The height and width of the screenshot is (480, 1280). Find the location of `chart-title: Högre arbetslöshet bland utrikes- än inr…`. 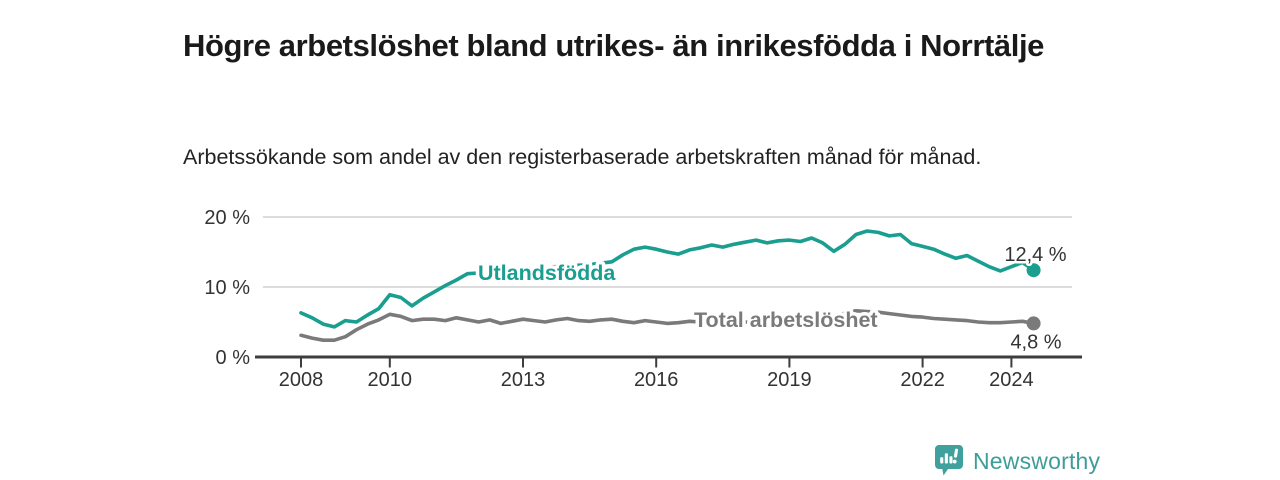

chart-title: Högre arbetslöshet bland utrikes- än inr… is located at coordinates (614, 45).